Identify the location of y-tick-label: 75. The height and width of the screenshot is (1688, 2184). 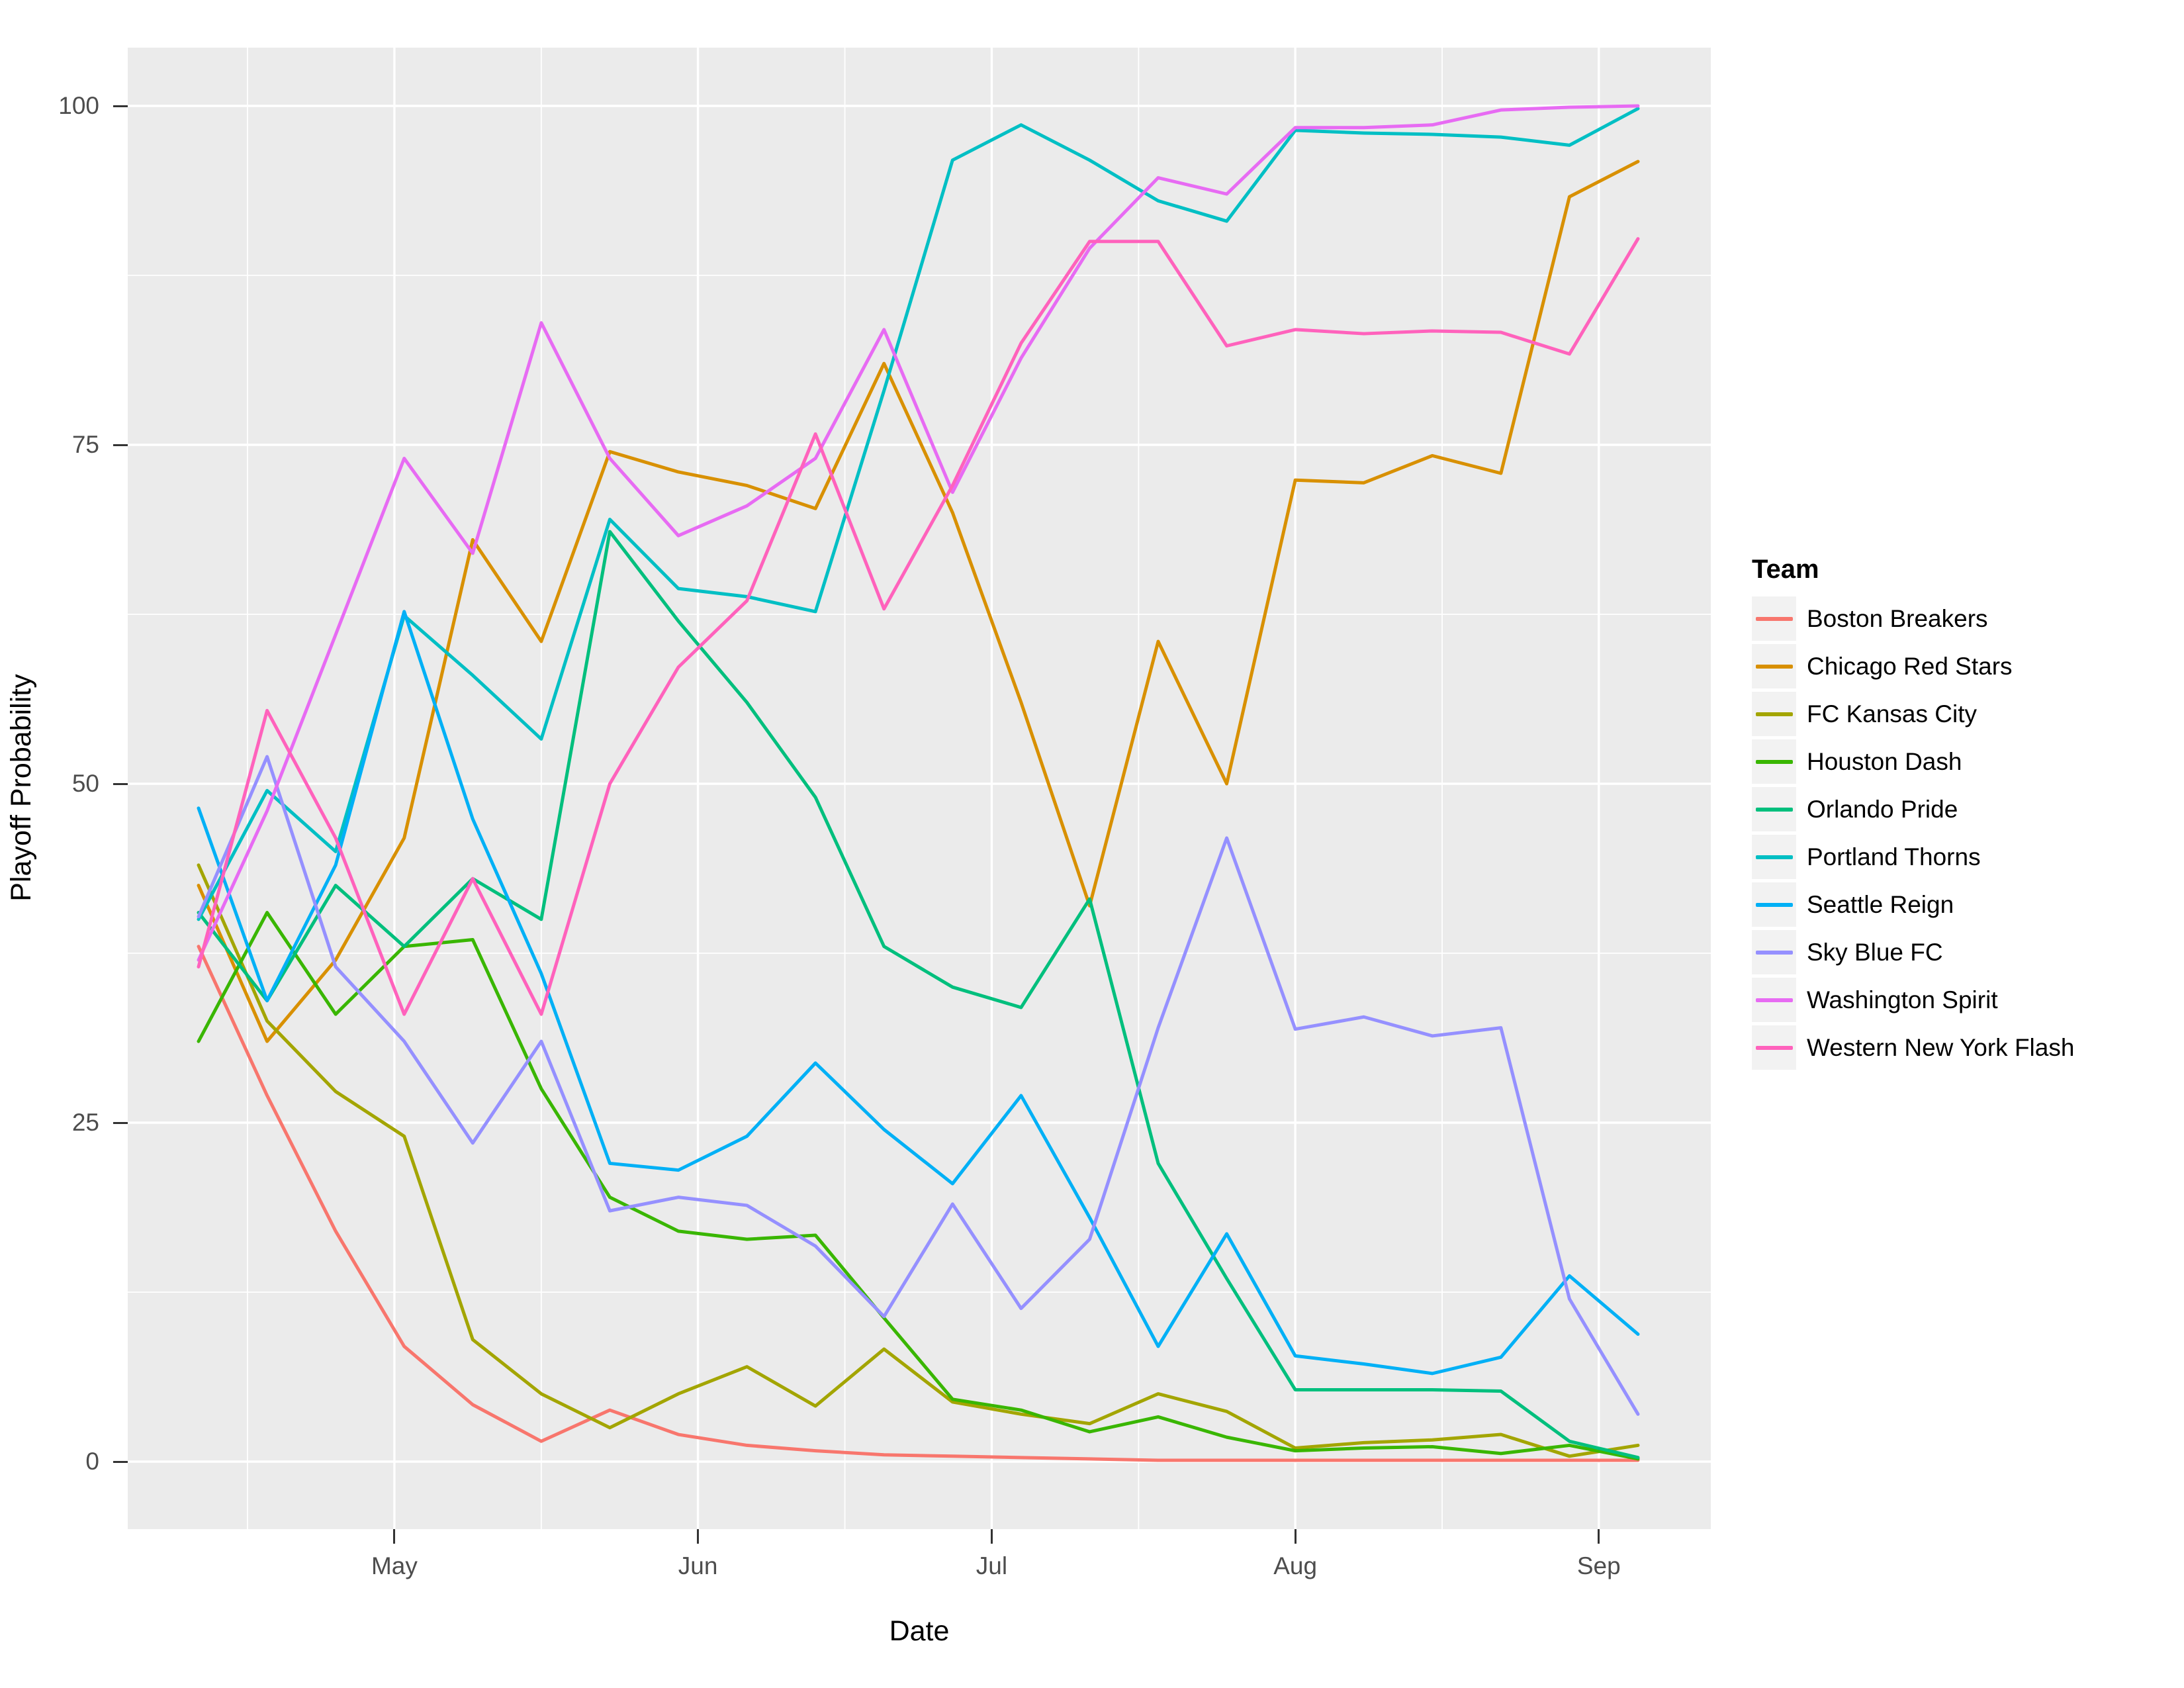
(85, 444).